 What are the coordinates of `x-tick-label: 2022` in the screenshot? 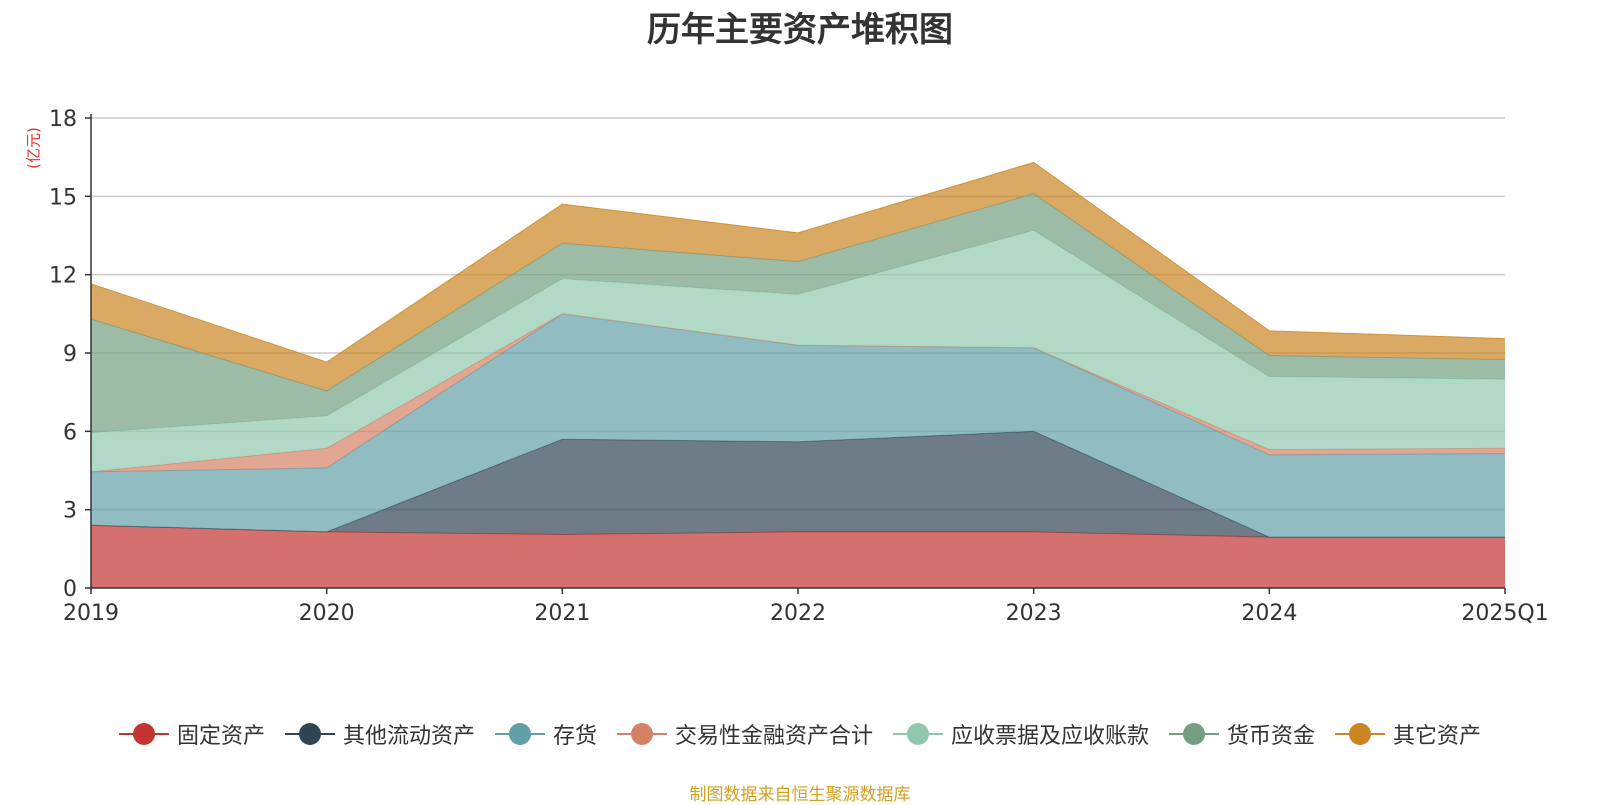 It's located at (798, 613).